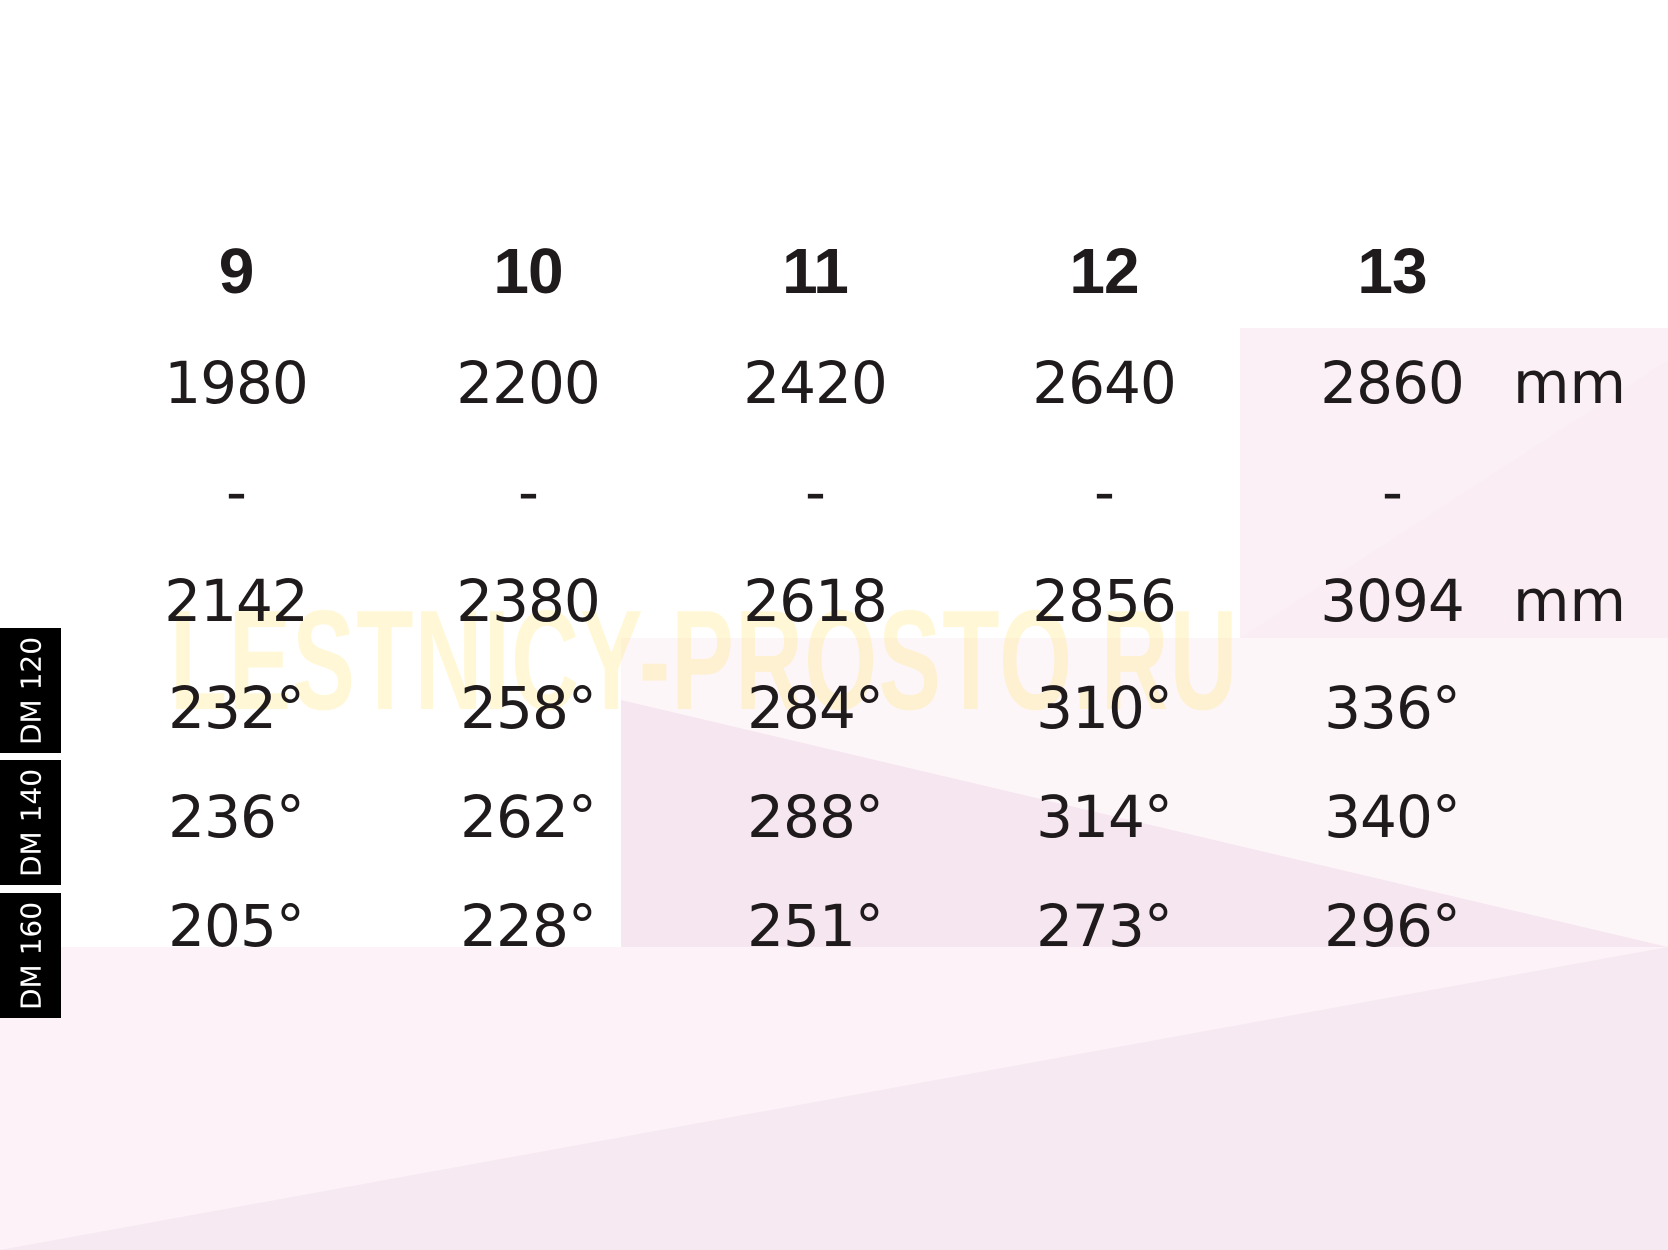  Describe the element at coordinates (1392, 383) in the screenshot. I see `length-min: 2860` at that location.